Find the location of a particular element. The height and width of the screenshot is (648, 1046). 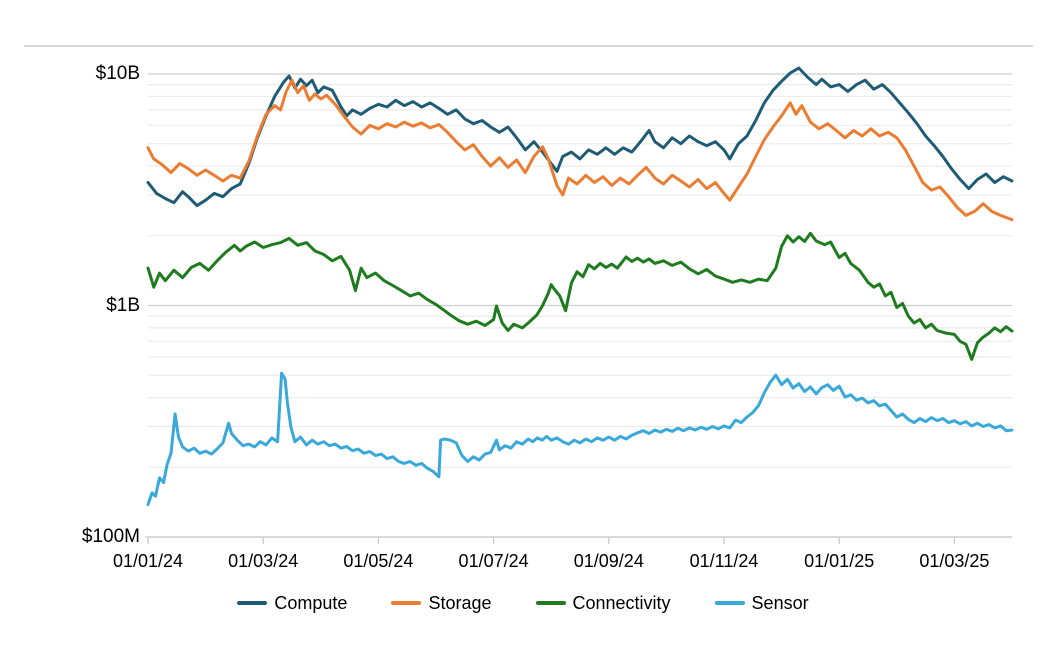

legend-item-sensor: Sensor is located at coordinates (761, 603).